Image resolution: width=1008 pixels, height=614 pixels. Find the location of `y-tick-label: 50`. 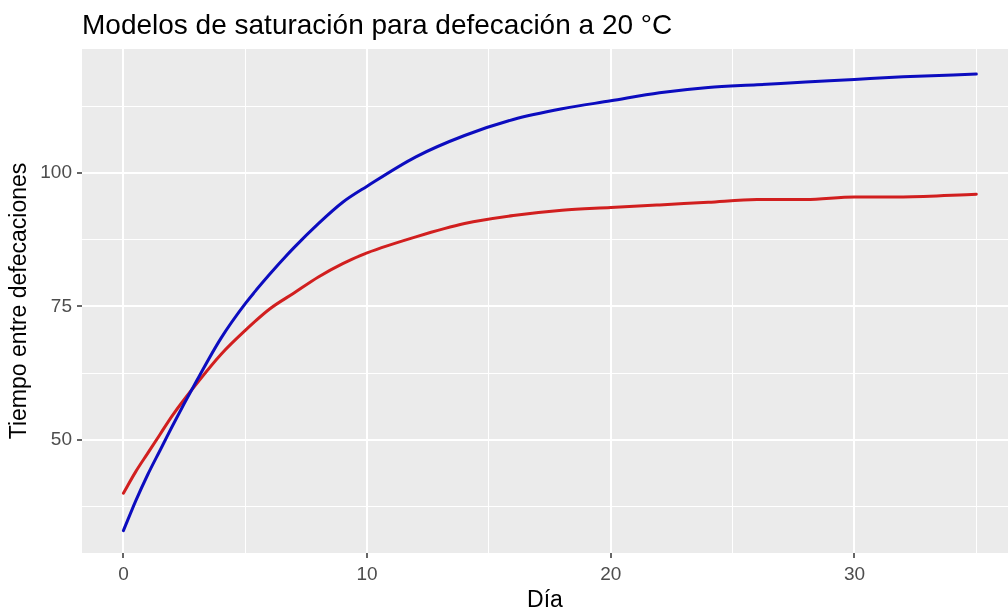

y-tick-label: 50 is located at coordinates (61, 439).